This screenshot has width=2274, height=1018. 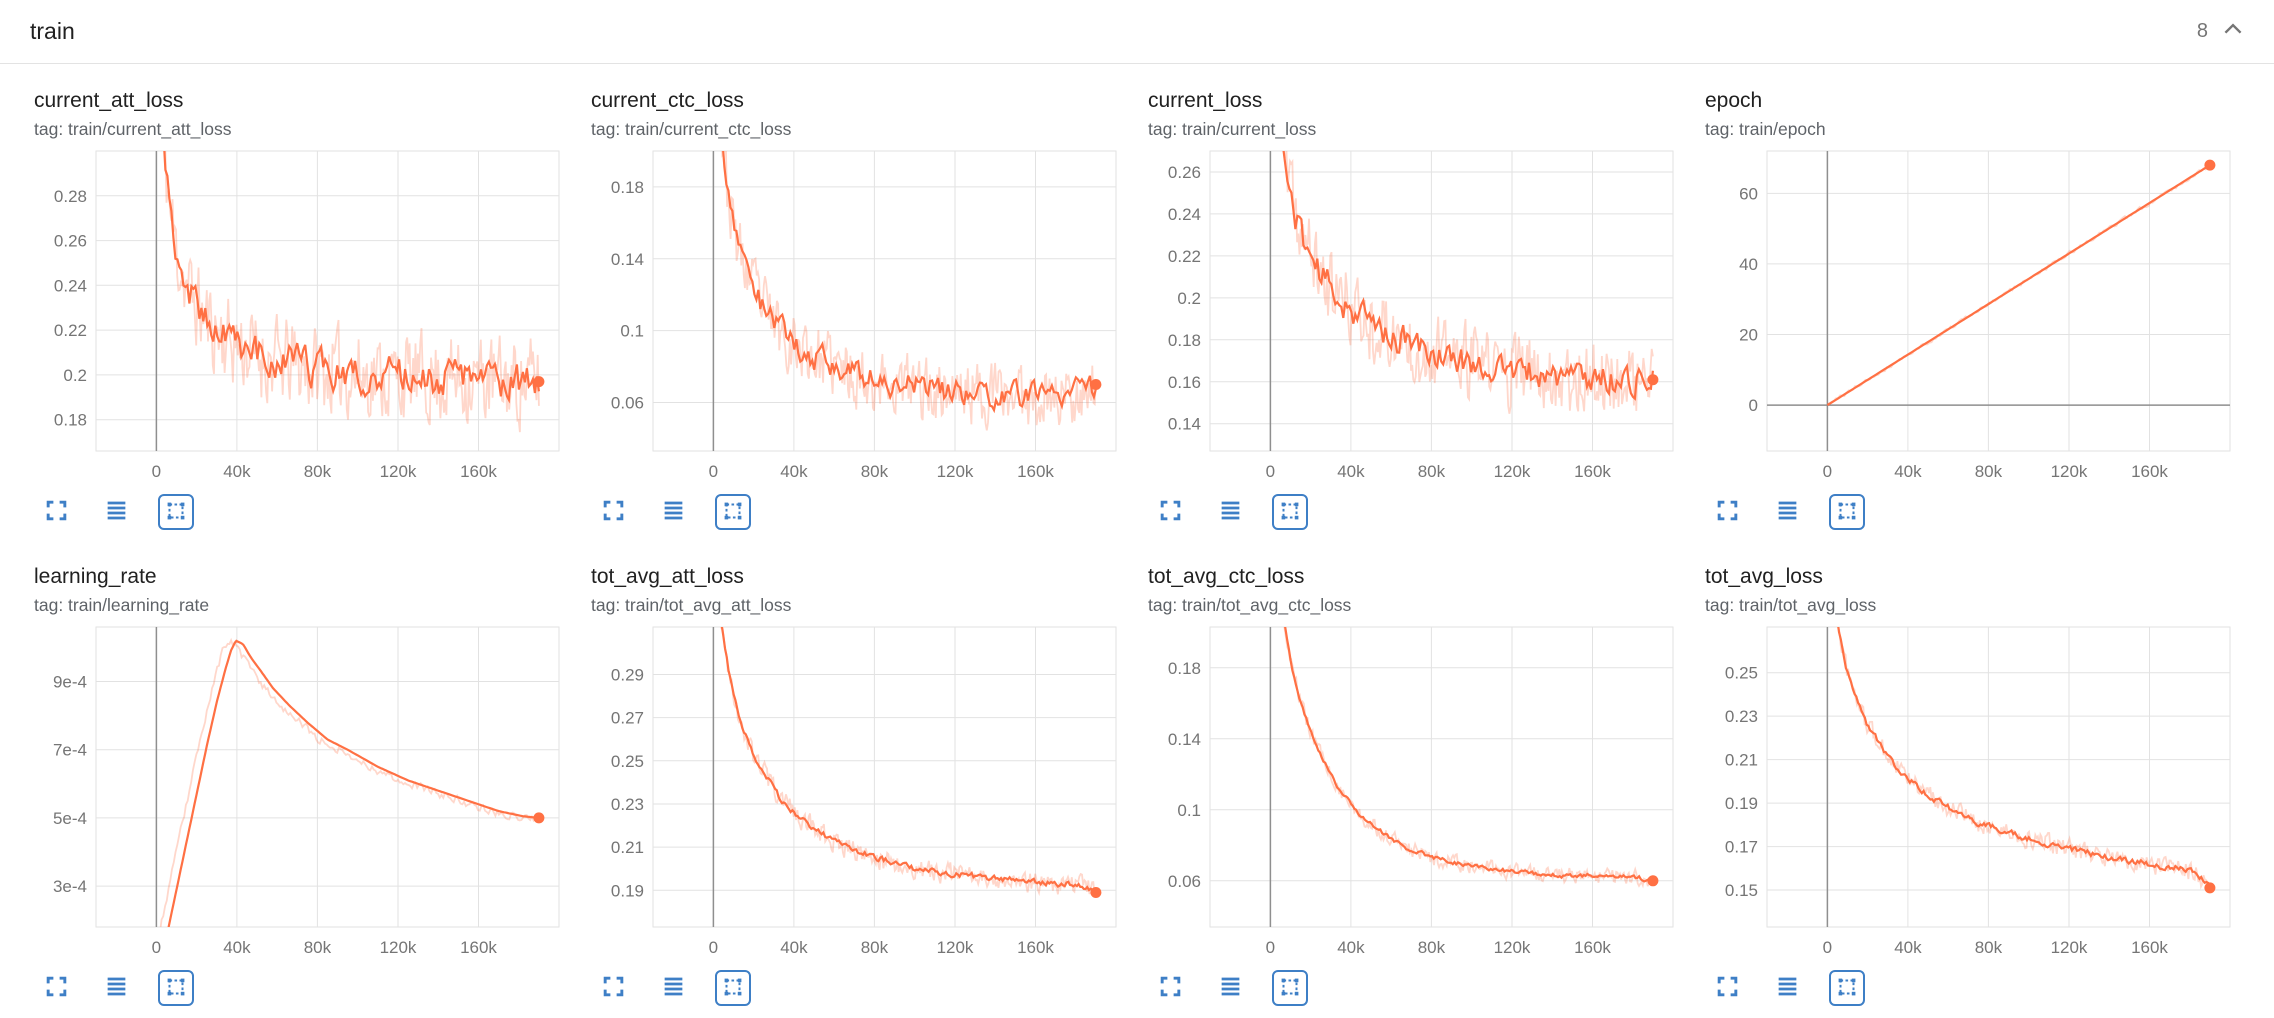 I want to click on line-chart: 0.19 0.21 0.23 0.25 0.27 0.29 0 40k 80k 120k 160k, so click(x=858, y=792).